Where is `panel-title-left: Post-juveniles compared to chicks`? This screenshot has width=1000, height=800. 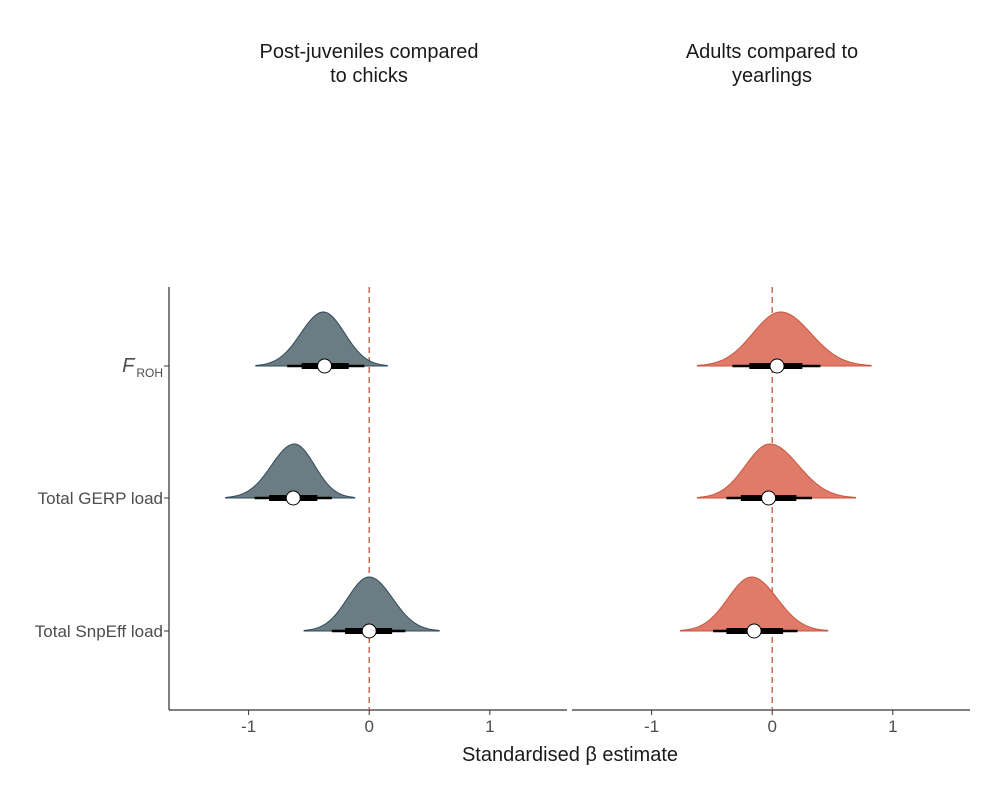 panel-title-left: Post-juveniles compared to chicks is located at coordinates (369, 64).